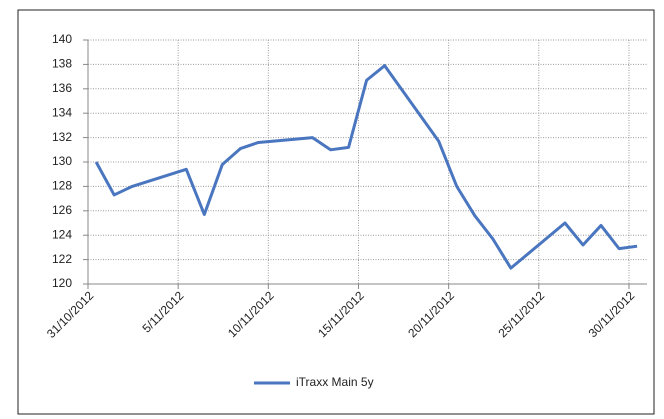 Image resolution: width=664 pixels, height=419 pixels. I want to click on y-tick-label: 122, so click(62, 259).